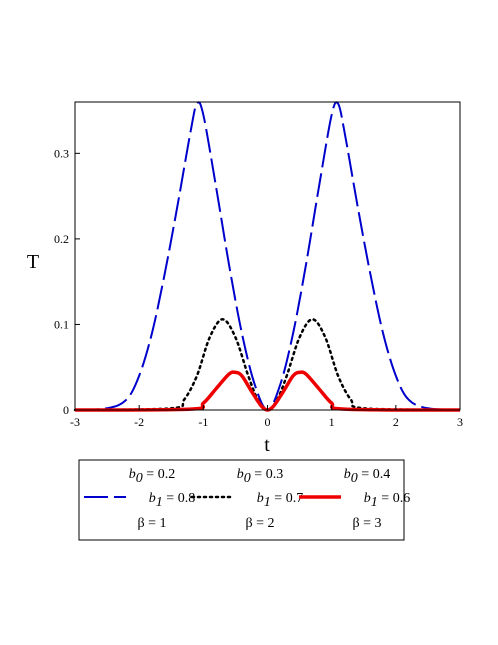 The image size is (498, 645). What do you see at coordinates (139, 422) in the screenshot?
I see `x-tick-label: -2` at bounding box center [139, 422].